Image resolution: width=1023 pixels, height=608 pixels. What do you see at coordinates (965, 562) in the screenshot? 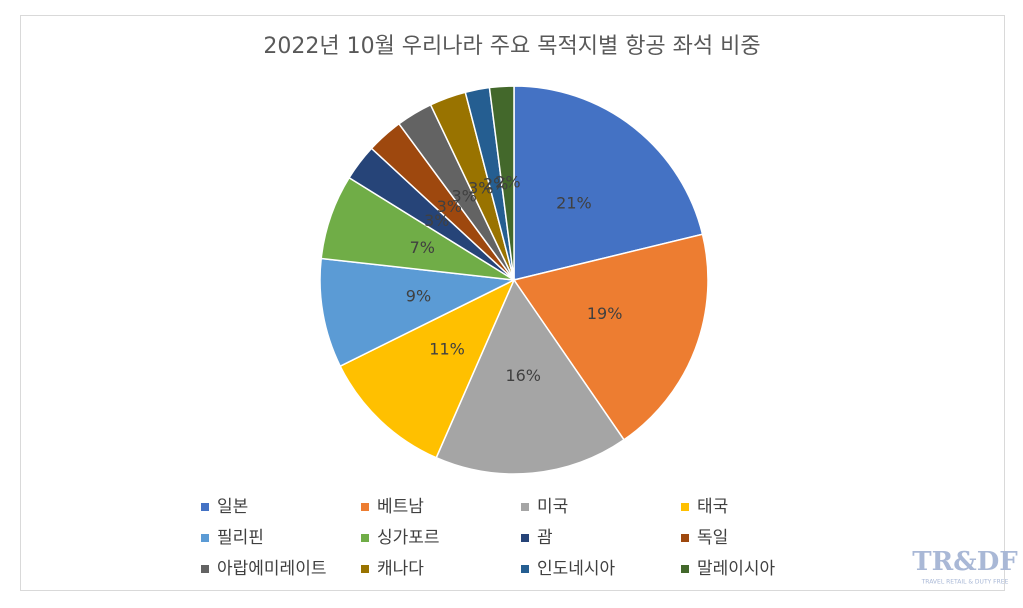
I see `watermark-logo: TR&DF` at bounding box center [965, 562].